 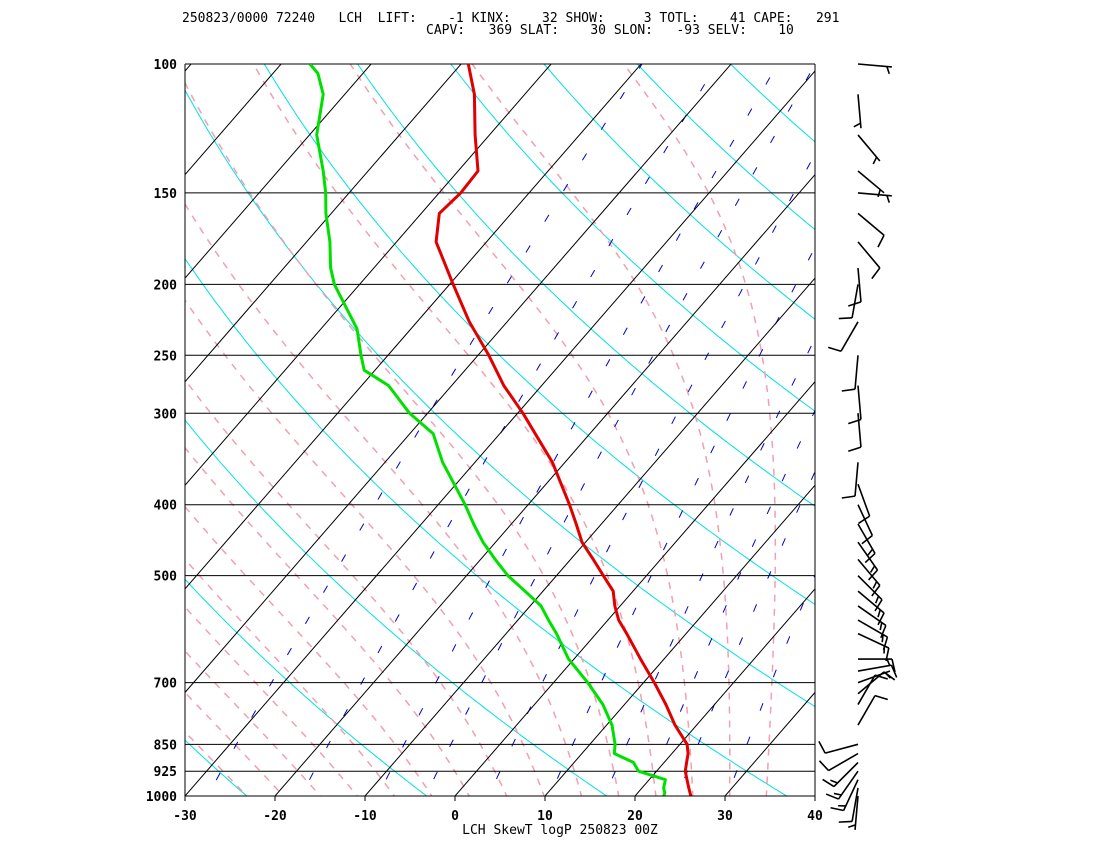 I want to click on pressure-label-150: 150, so click(x=166, y=194).